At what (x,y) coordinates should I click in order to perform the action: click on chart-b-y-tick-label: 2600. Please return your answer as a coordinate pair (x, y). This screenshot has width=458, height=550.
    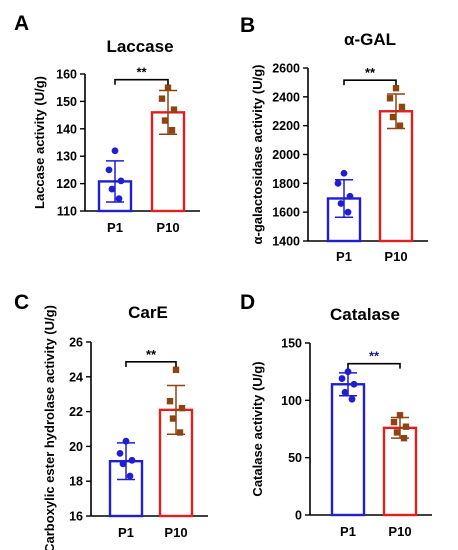
    Looking at the image, I should click on (286, 69).